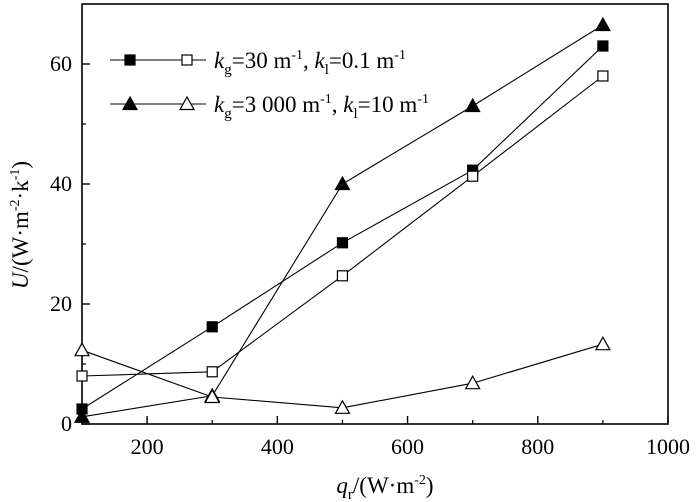 The image size is (700, 502). What do you see at coordinates (130, 60) in the screenshot?
I see `legend-marker-1-filled` at bounding box center [130, 60].